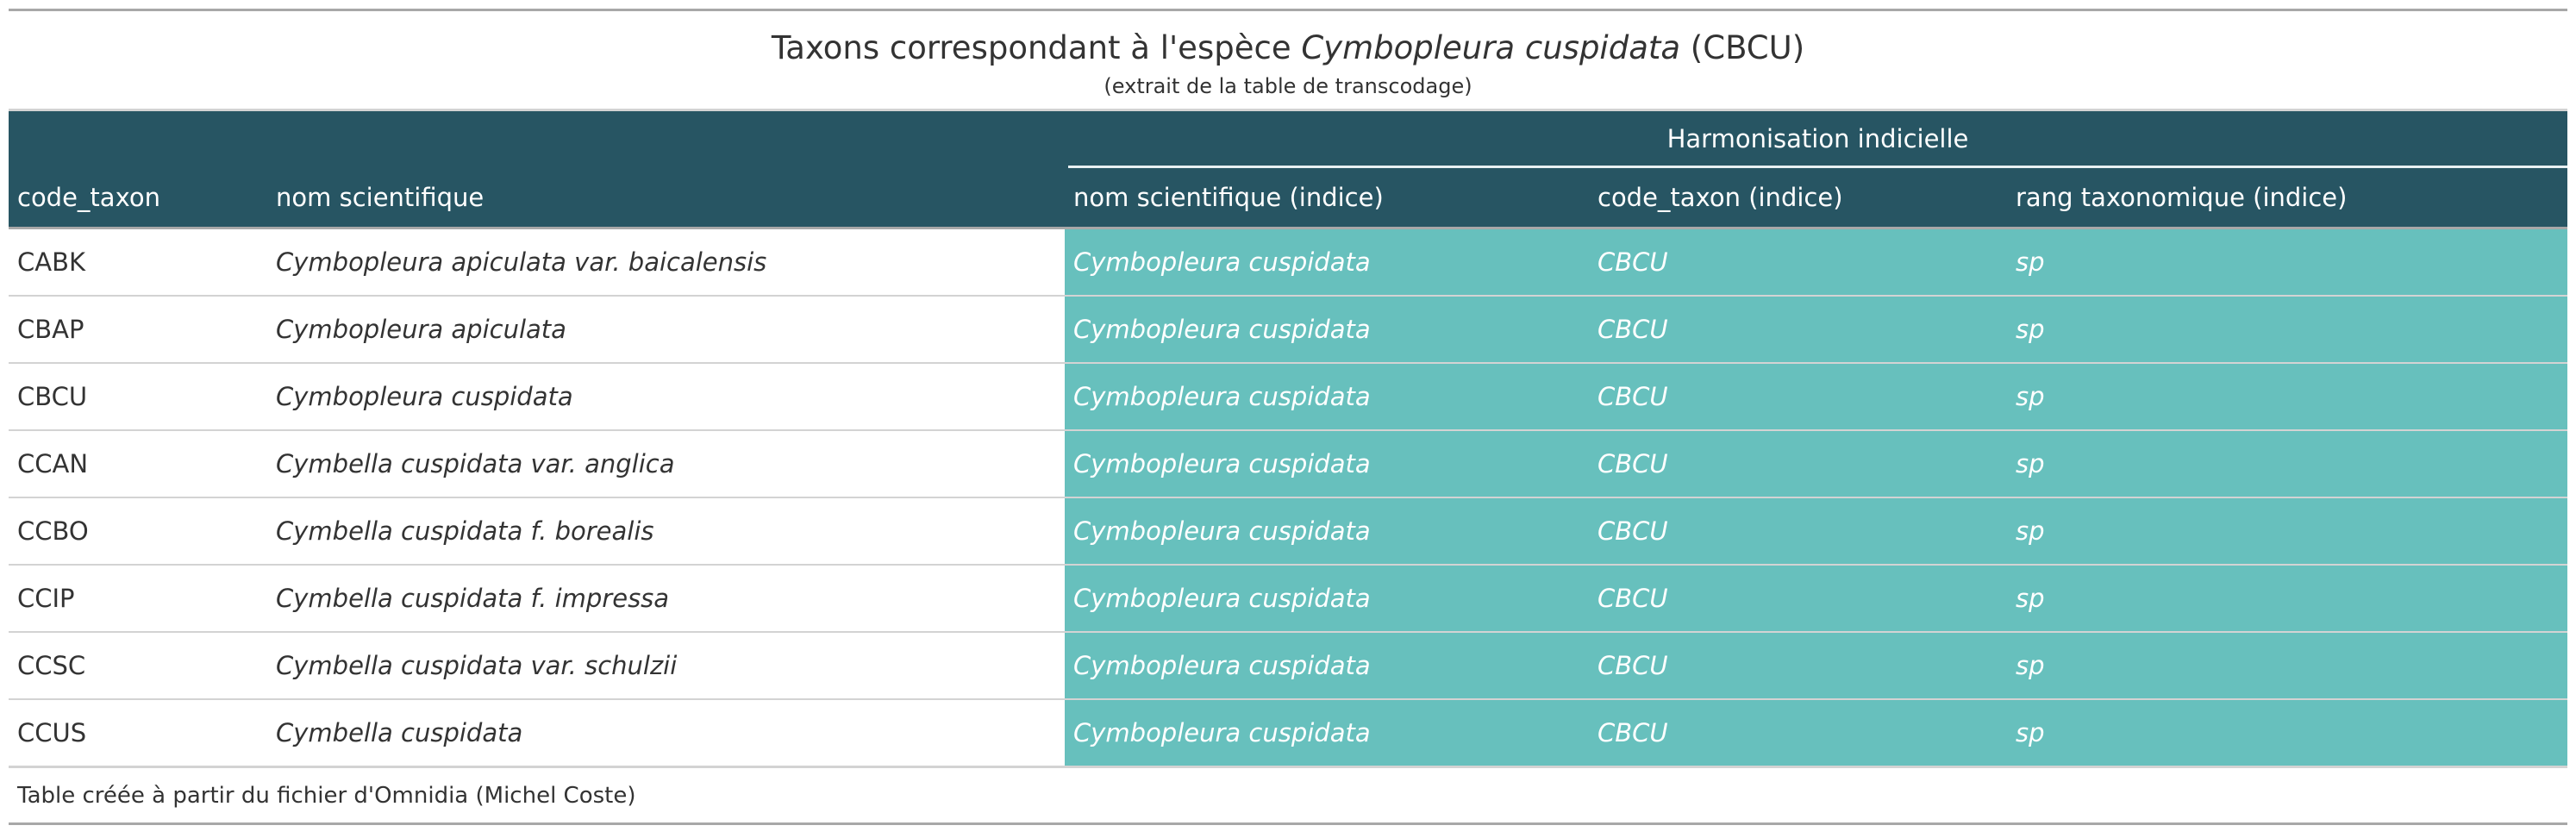  Describe the element at coordinates (666, 599) in the screenshot. I see `cell-nom-scientifique: Cymbella cuspidata f. impressa` at that location.